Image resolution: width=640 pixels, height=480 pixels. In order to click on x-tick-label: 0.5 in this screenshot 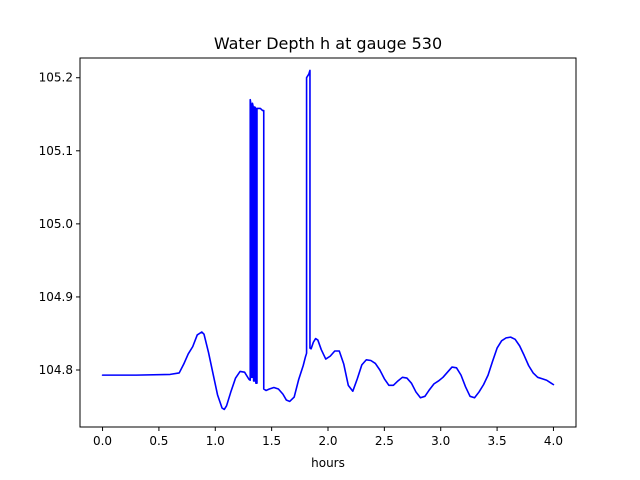, I will do `click(158, 441)`.